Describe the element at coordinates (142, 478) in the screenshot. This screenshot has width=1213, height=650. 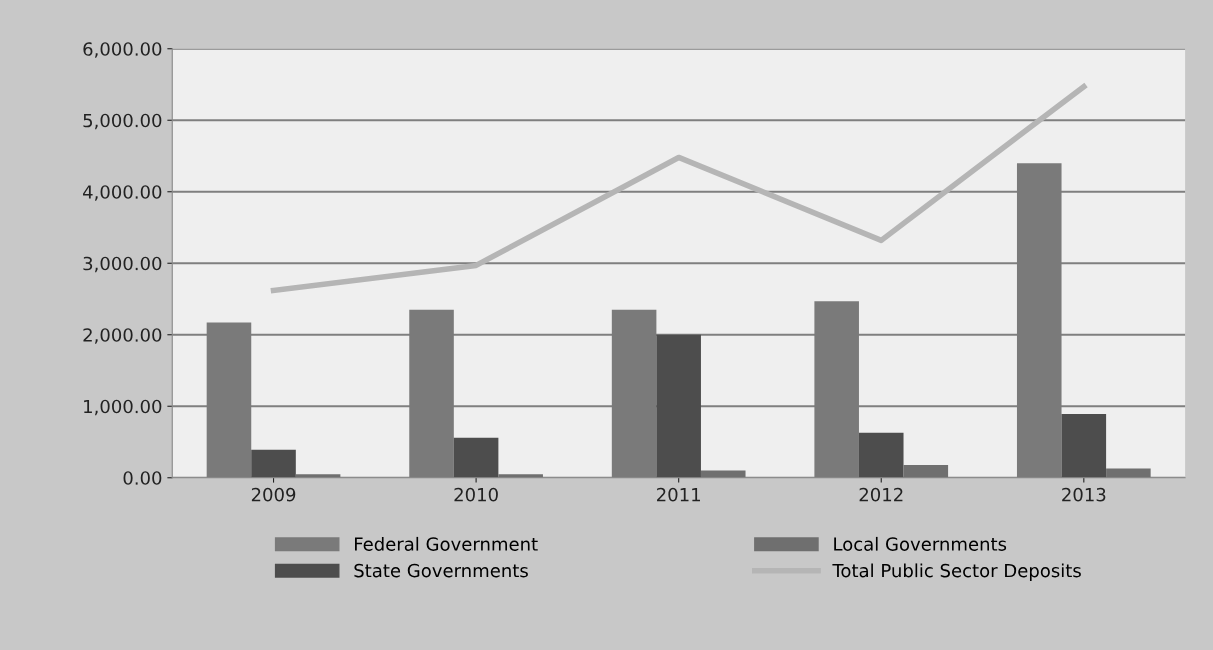
I see `y-tick-label: 0.00` at that location.